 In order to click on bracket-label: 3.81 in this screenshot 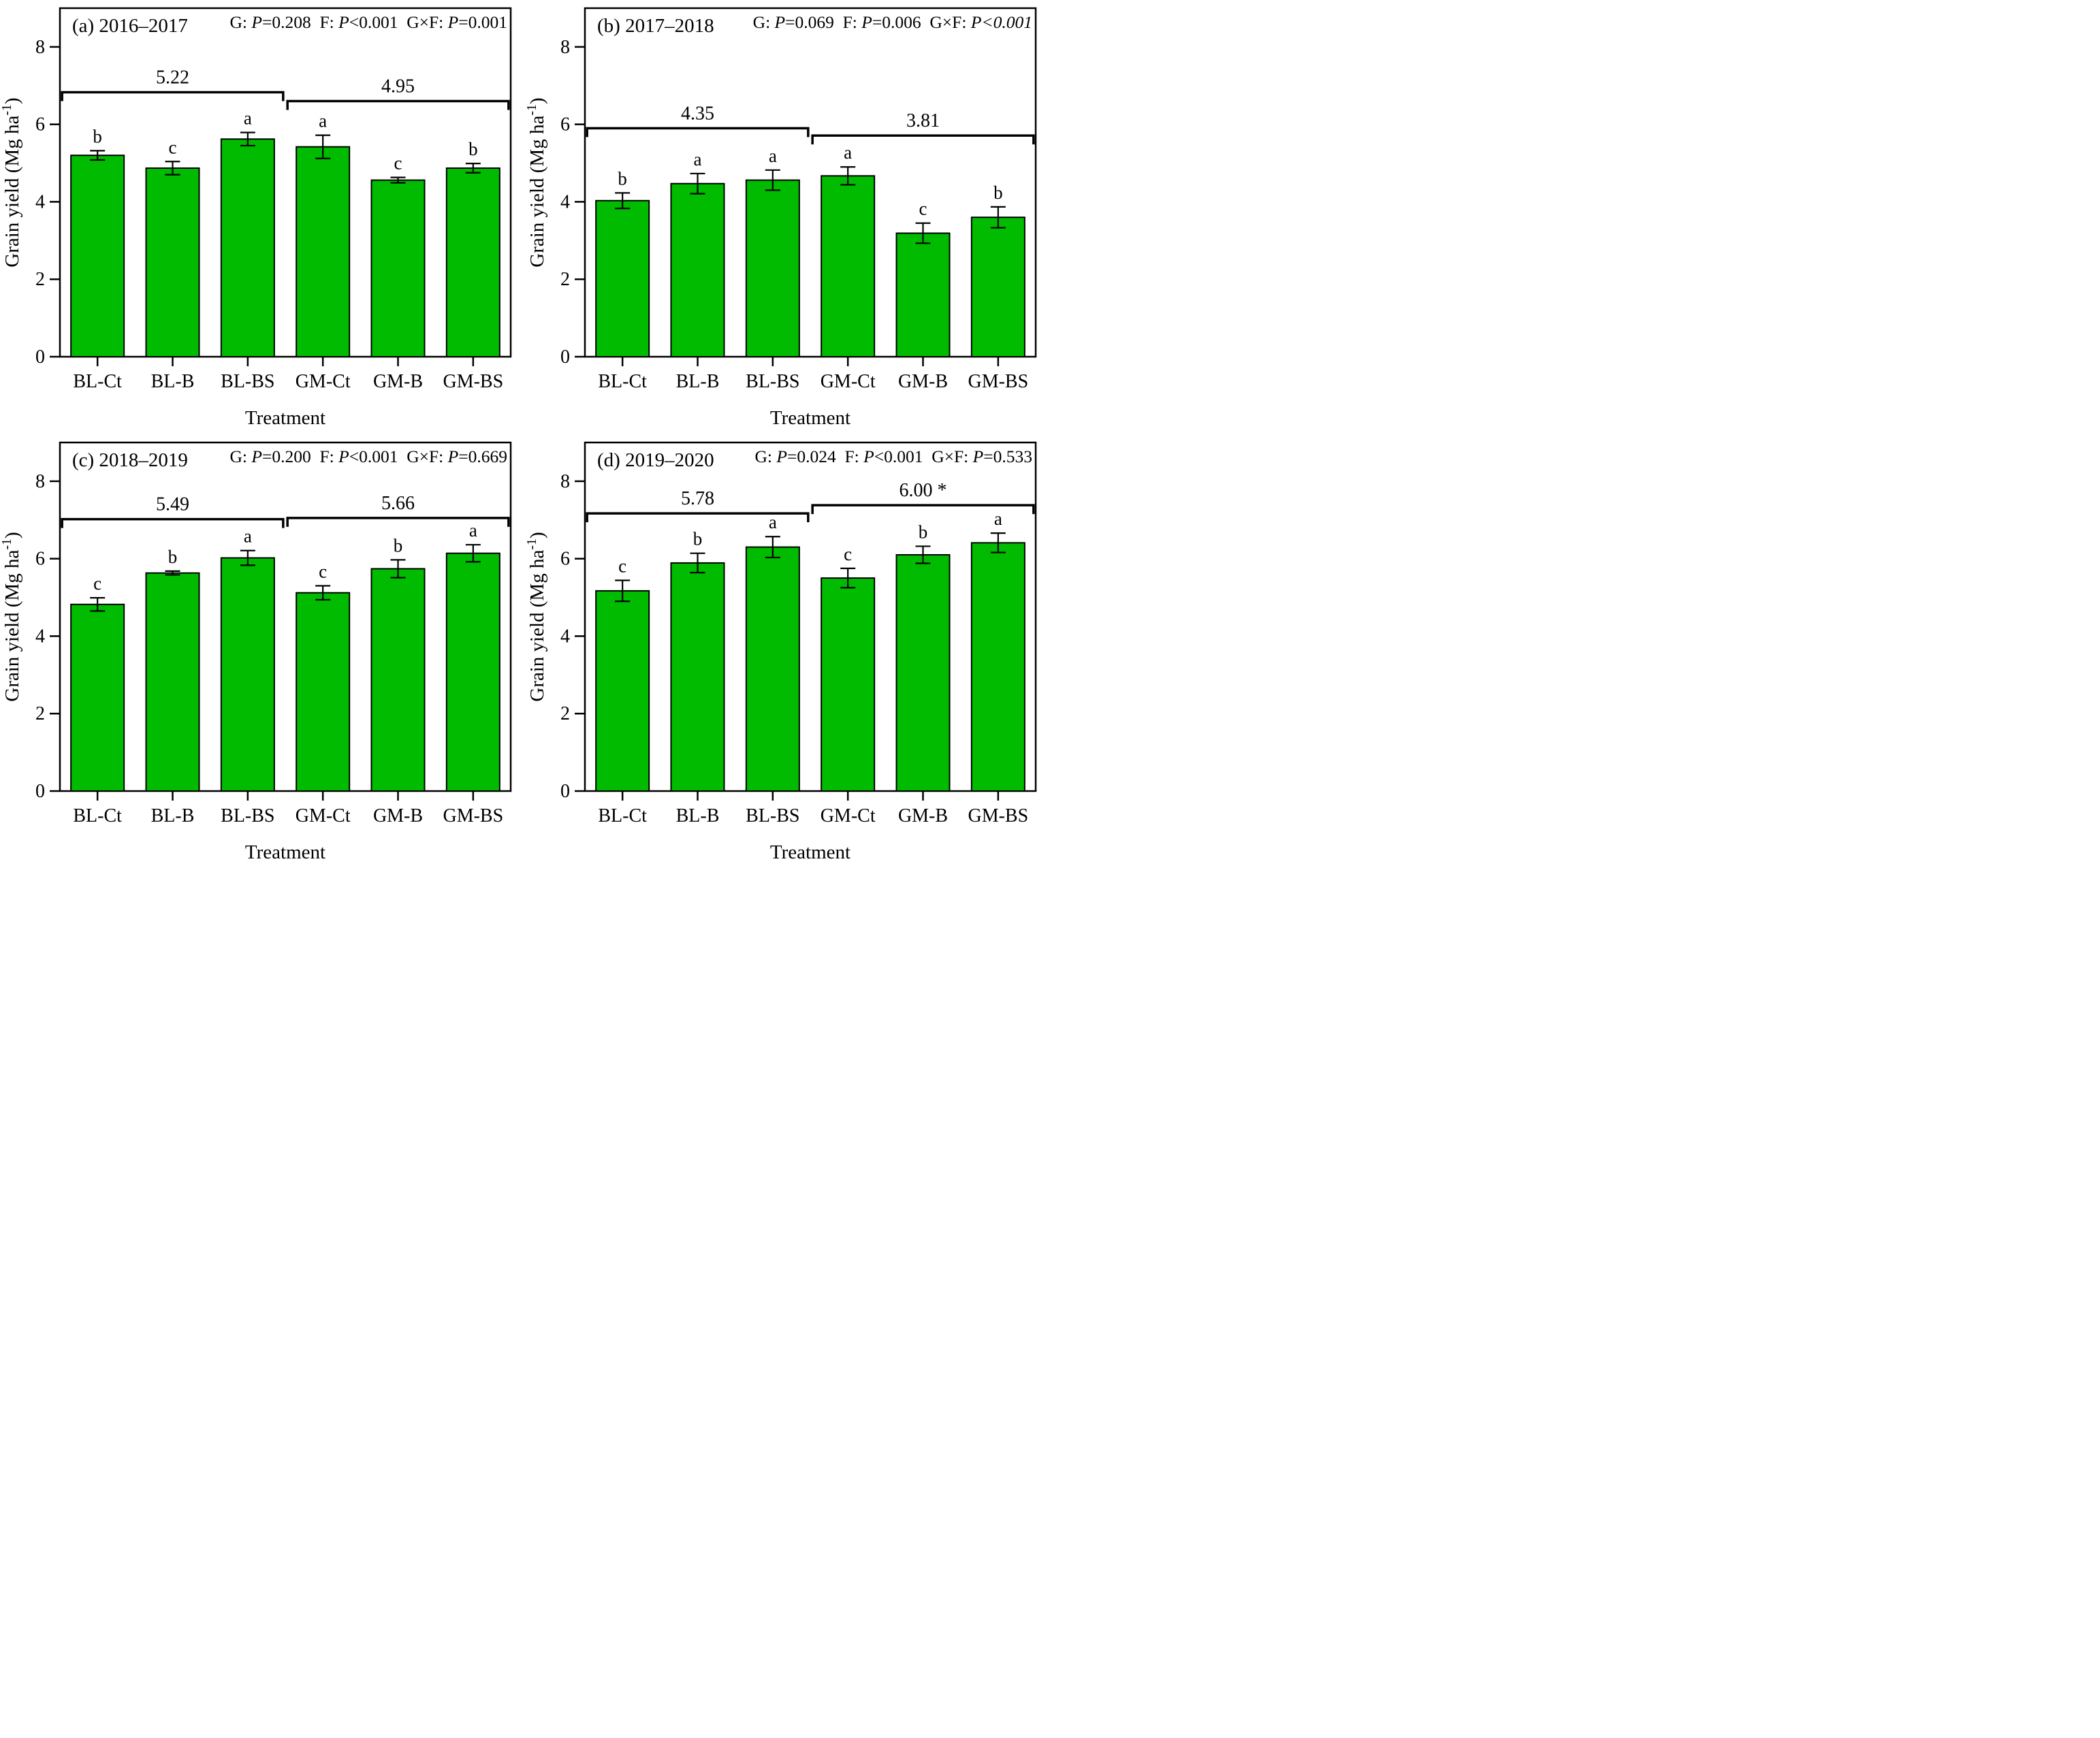, I will do `click(923, 120)`.